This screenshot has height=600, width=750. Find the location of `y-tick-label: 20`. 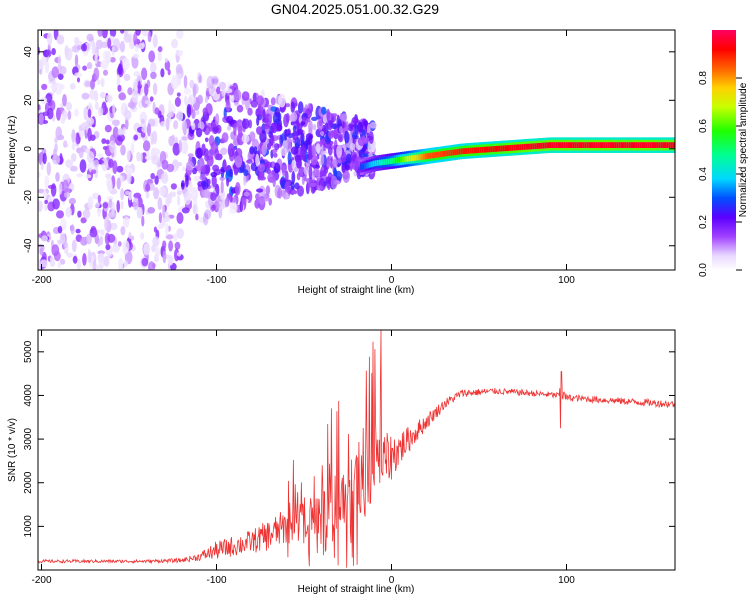

y-tick-label: 20 is located at coordinates (28, 100).